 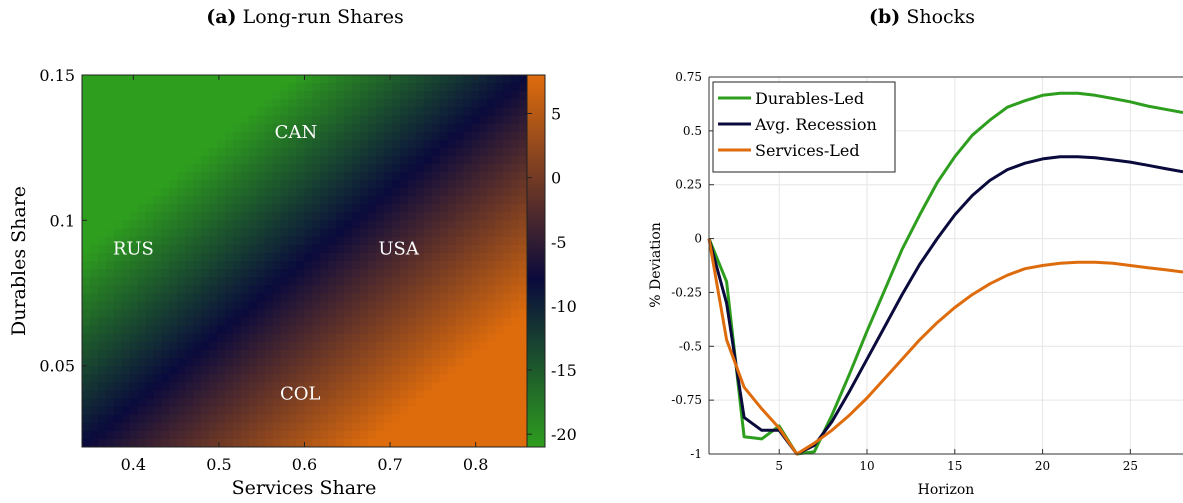 What do you see at coordinates (57, 75) in the screenshot?
I see `heatmap-y-tick-label: 0.15` at bounding box center [57, 75].